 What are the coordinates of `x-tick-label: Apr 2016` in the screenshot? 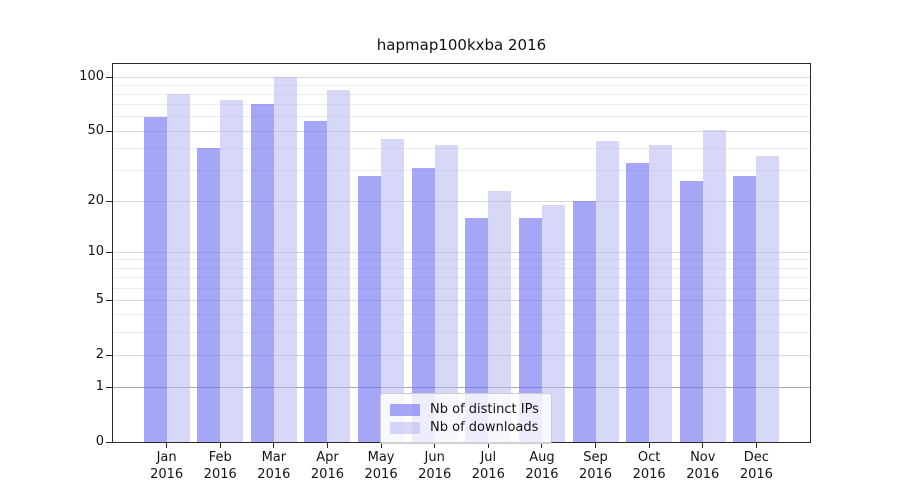 It's located at (327, 466).